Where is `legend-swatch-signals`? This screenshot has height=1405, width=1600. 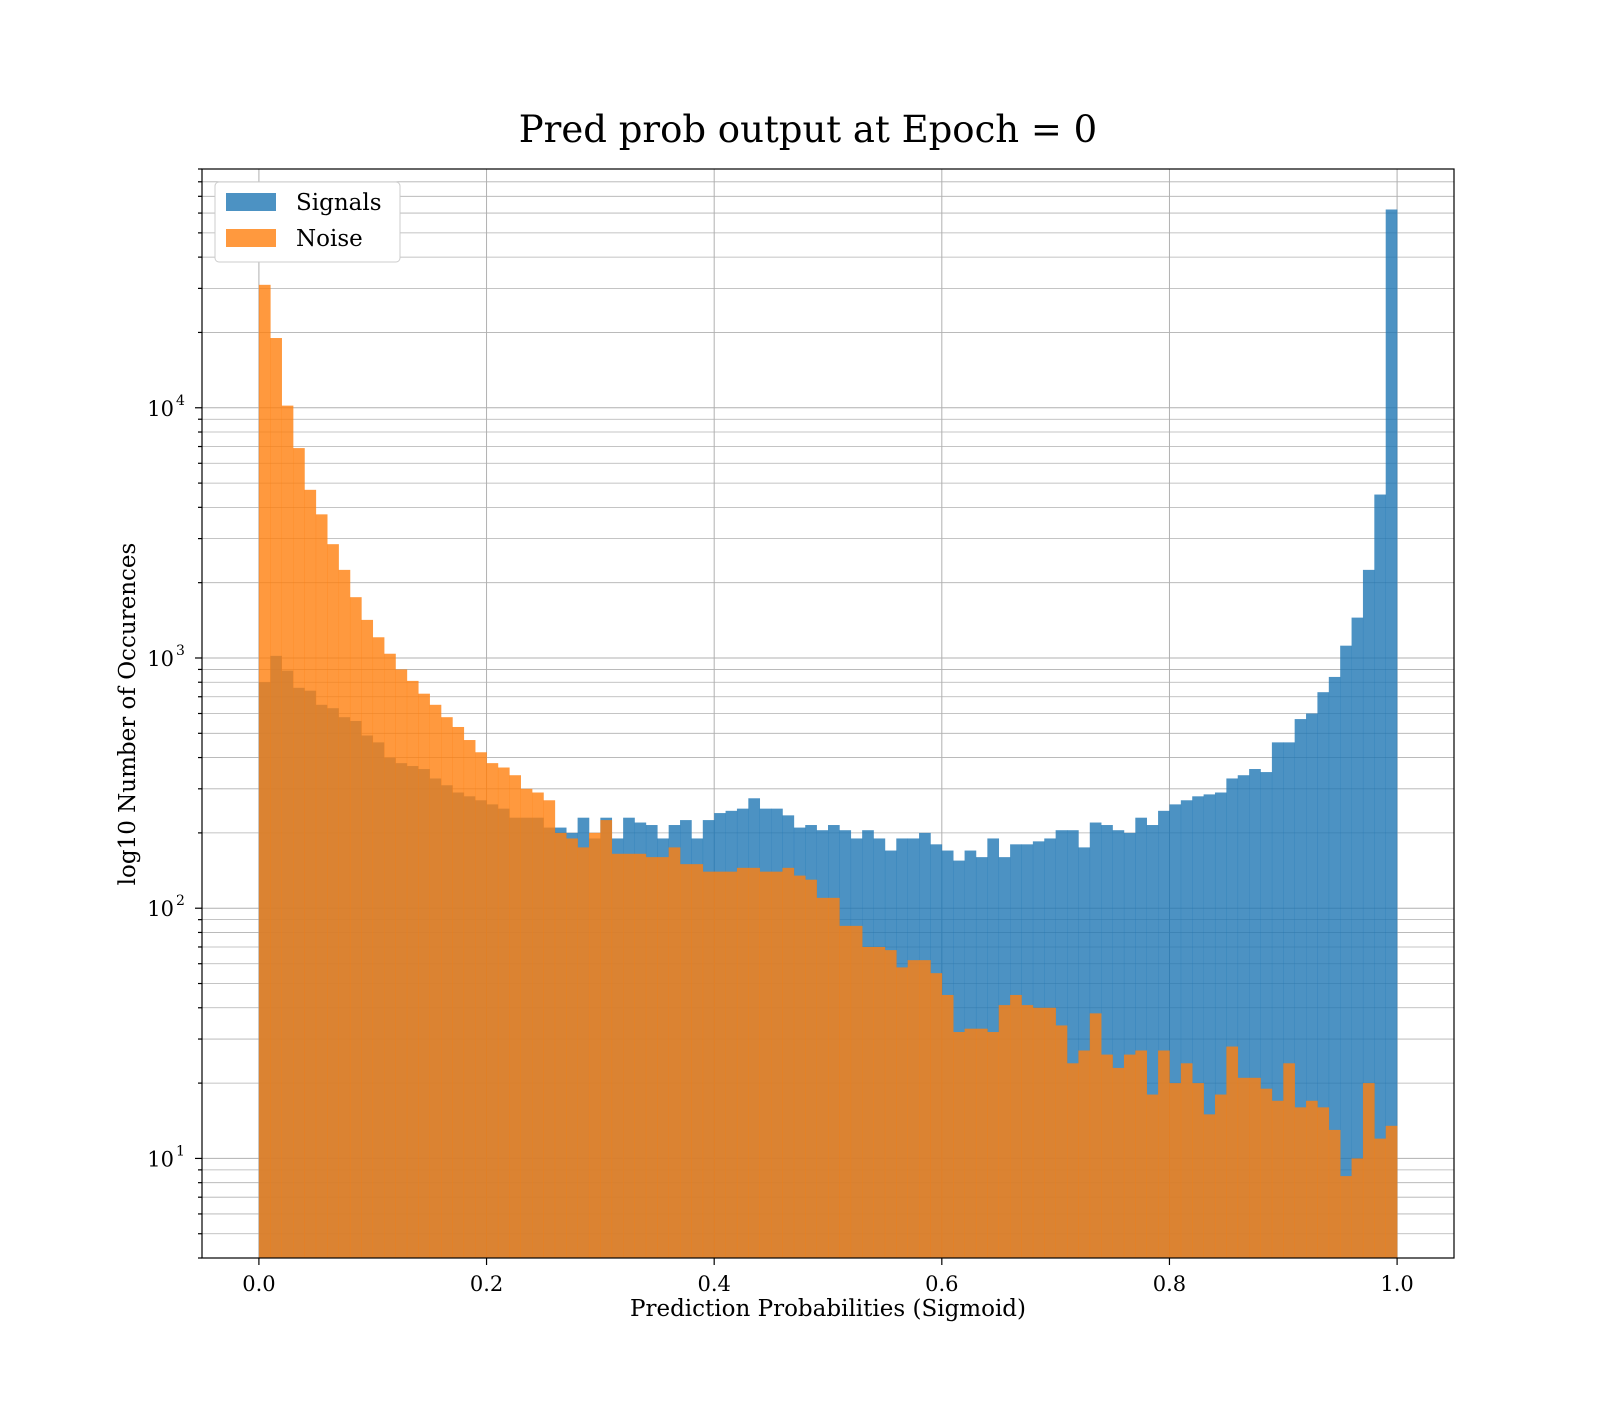 legend-swatch-signals is located at coordinates (251, 202).